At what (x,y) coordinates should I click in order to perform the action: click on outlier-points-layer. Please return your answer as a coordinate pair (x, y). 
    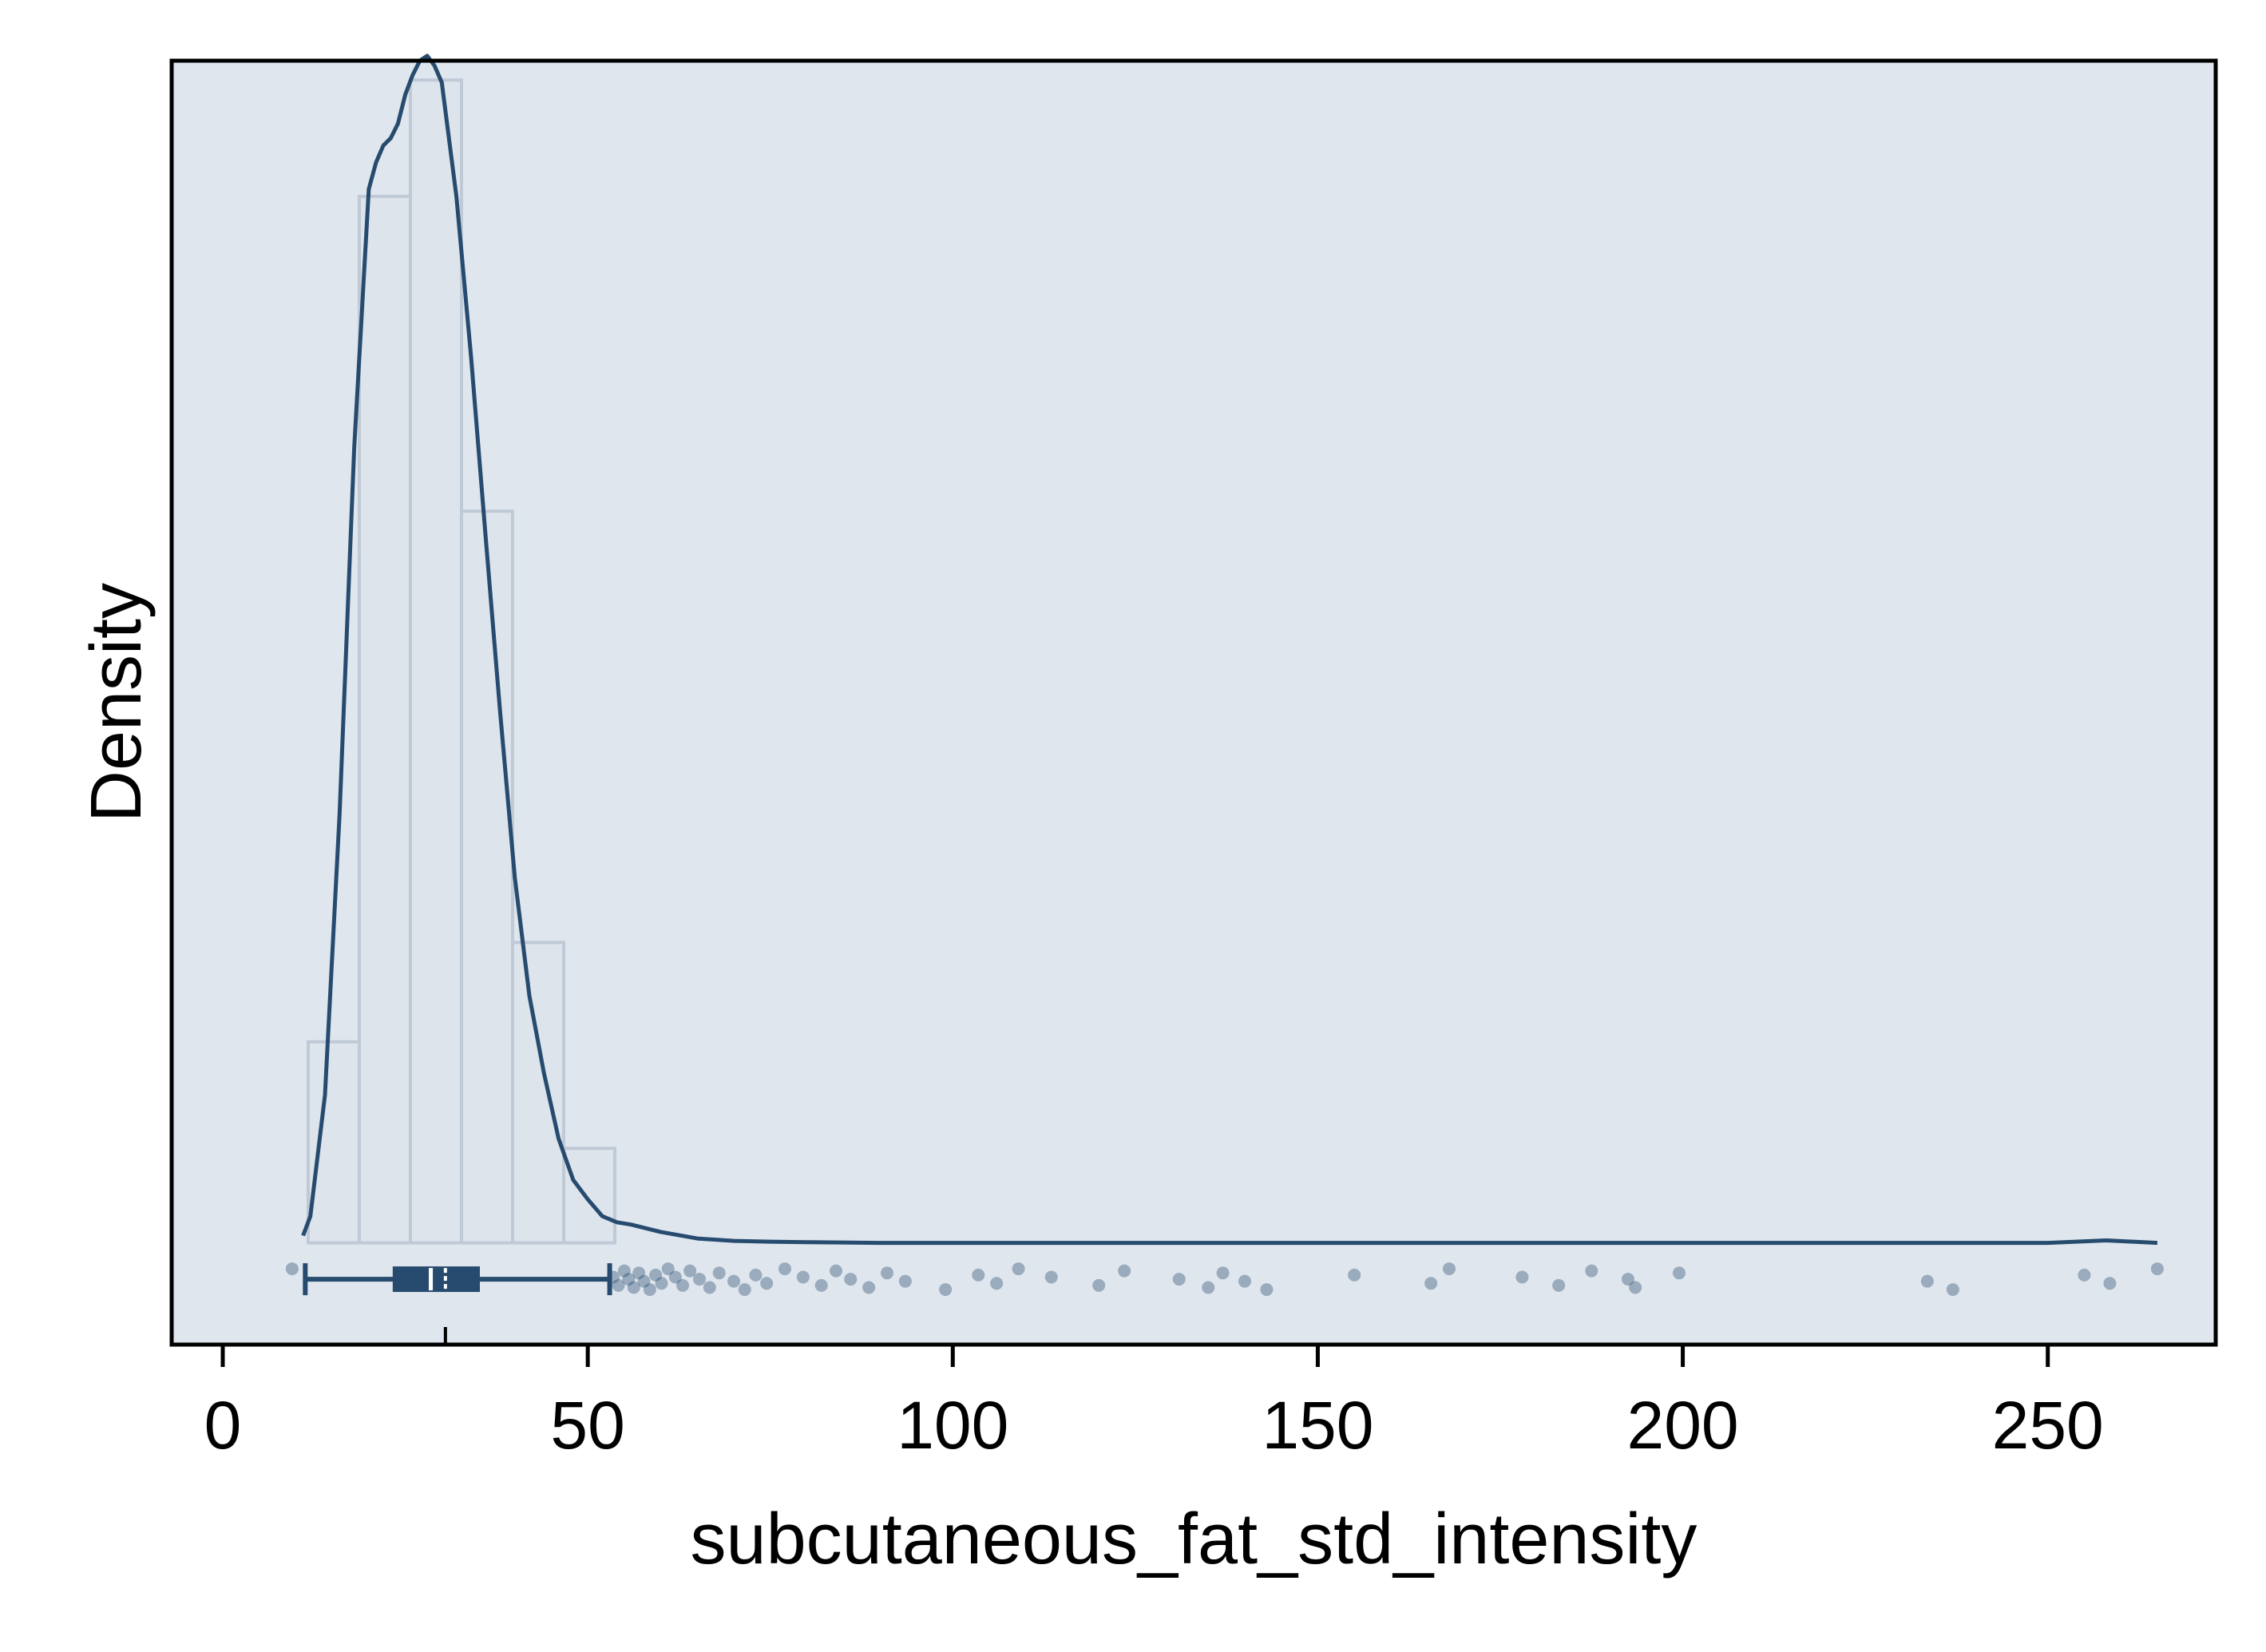
    Looking at the image, I should click on (1224, 1279).